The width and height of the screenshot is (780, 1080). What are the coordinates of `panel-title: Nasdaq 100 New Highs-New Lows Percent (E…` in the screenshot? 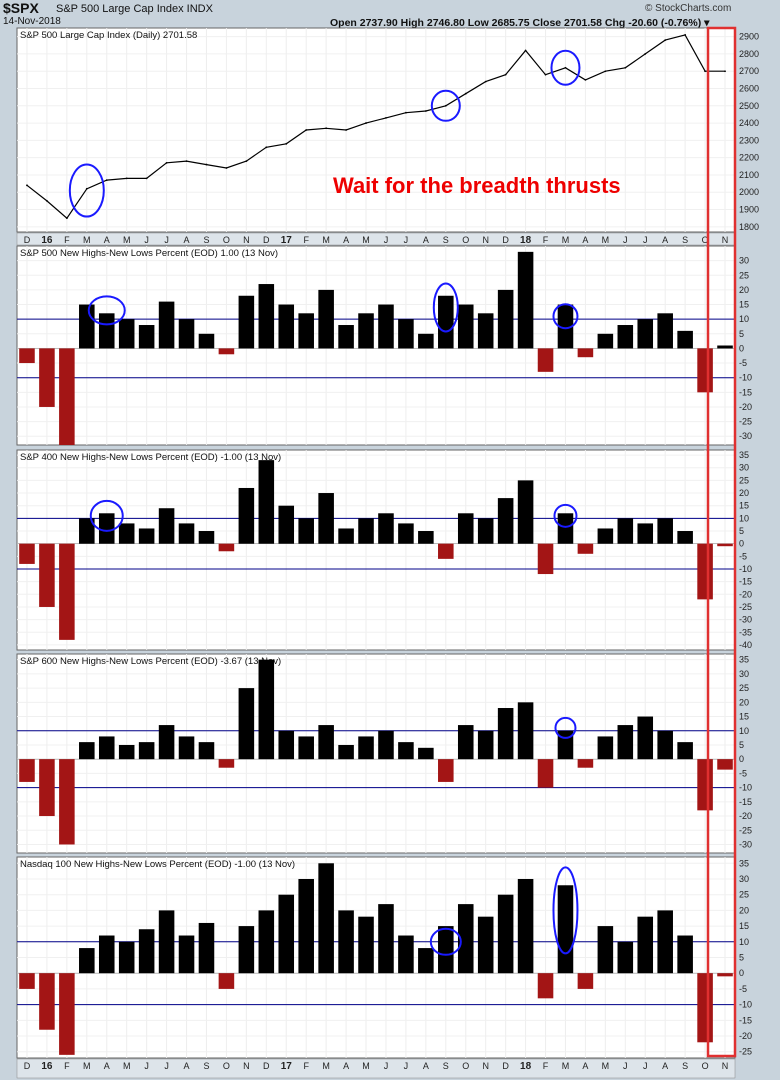 It's located at (157, 864).